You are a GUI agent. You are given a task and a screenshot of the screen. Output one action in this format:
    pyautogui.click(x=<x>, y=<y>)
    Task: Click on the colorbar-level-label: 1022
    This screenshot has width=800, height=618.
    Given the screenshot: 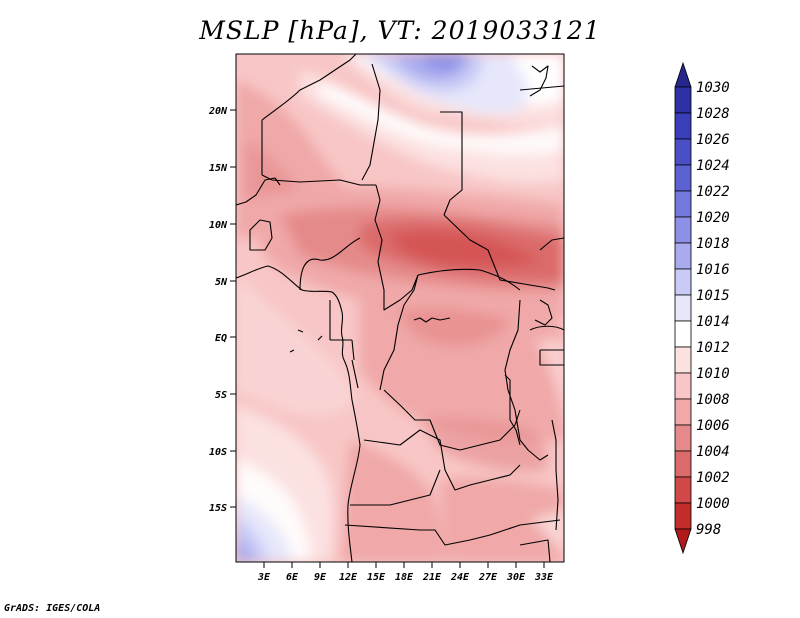 What is the action you would take?
    pyautogui.click(x=713, y=192)
    